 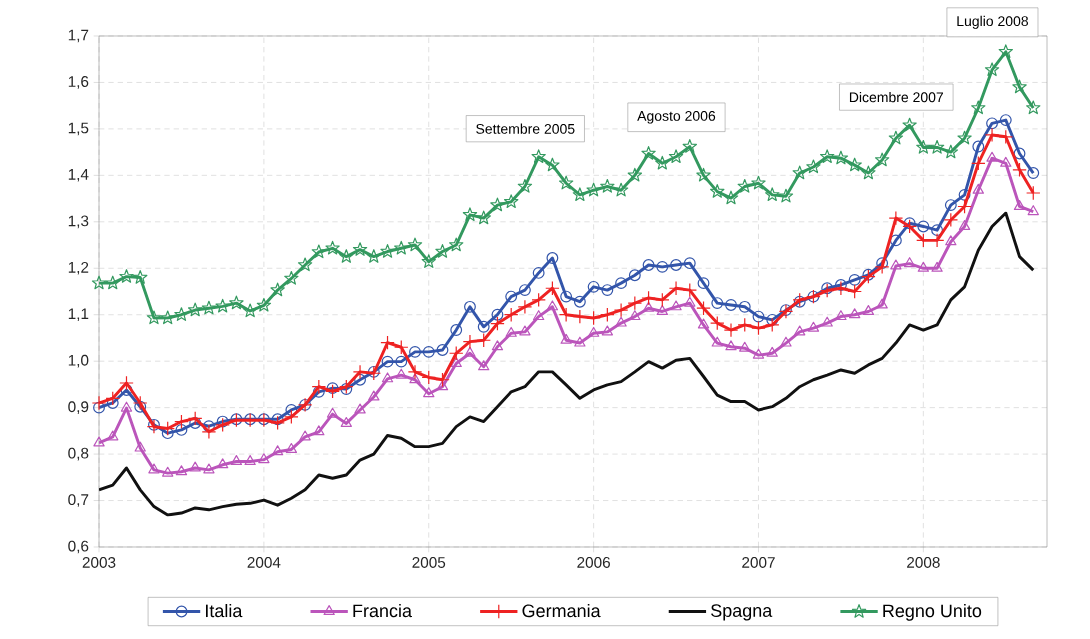 What do you see at coordinates (593, 562) in the screenshot?
I see `x-tick-label: 2006` at bounding box center [593, 562].